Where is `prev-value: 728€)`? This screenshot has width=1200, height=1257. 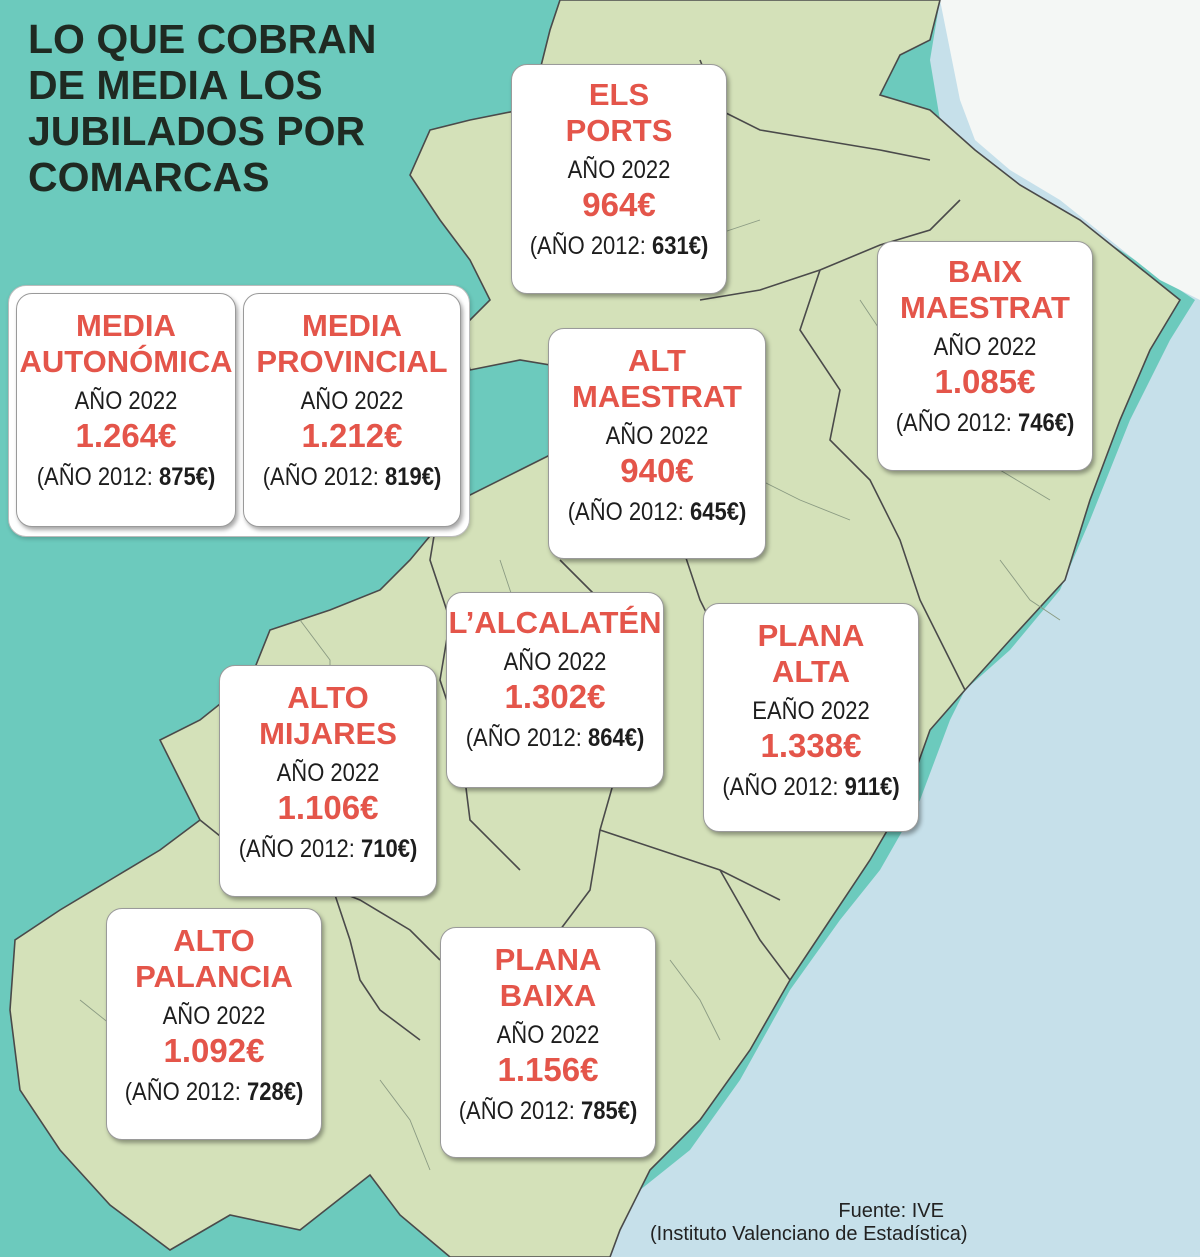
prev-value: 728€) is located at coordinates (275, 1092).